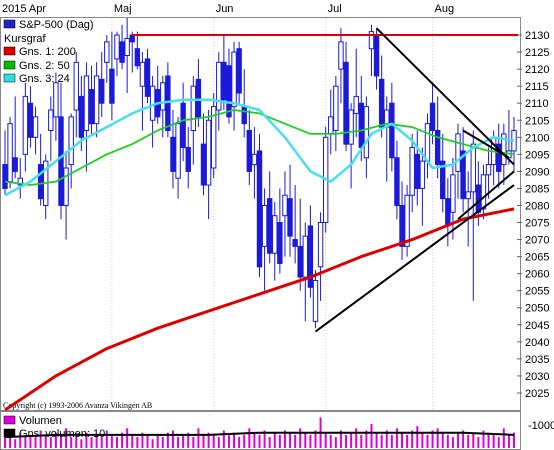 Image resolution: width=554 pixels, height=450 pixels. Describe the element at coordinates (537, 87) in the screenshot. I see `y-tick-label: 2115` at that location.